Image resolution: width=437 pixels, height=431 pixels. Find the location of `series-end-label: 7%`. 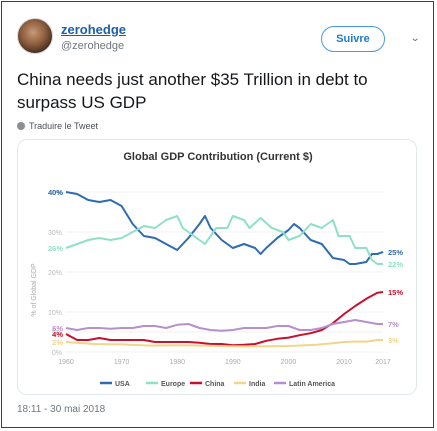

series-end-label: 7% is located at coordinates (393, 324).